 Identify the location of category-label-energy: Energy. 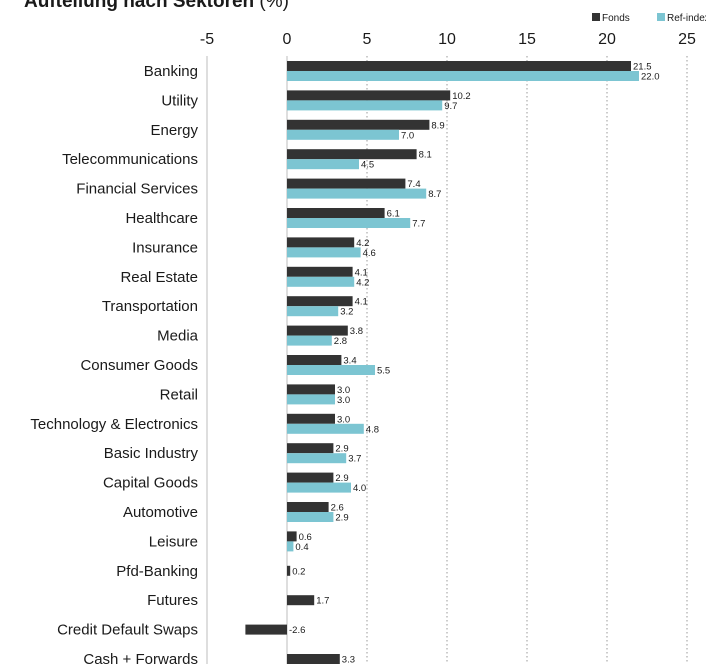
(174, 130).